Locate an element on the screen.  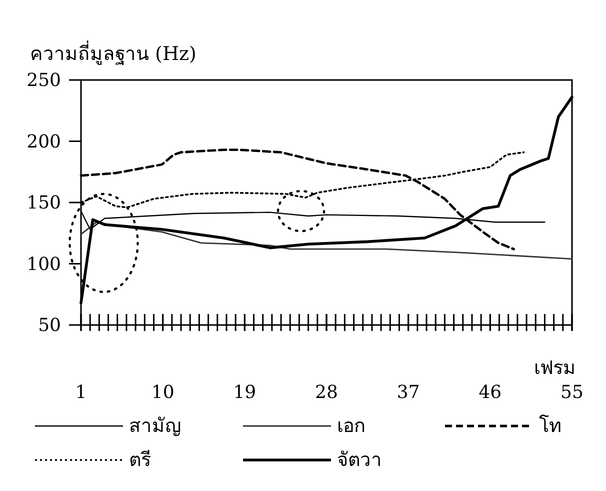
legend-label: โท is located at coordinates (550, 425).